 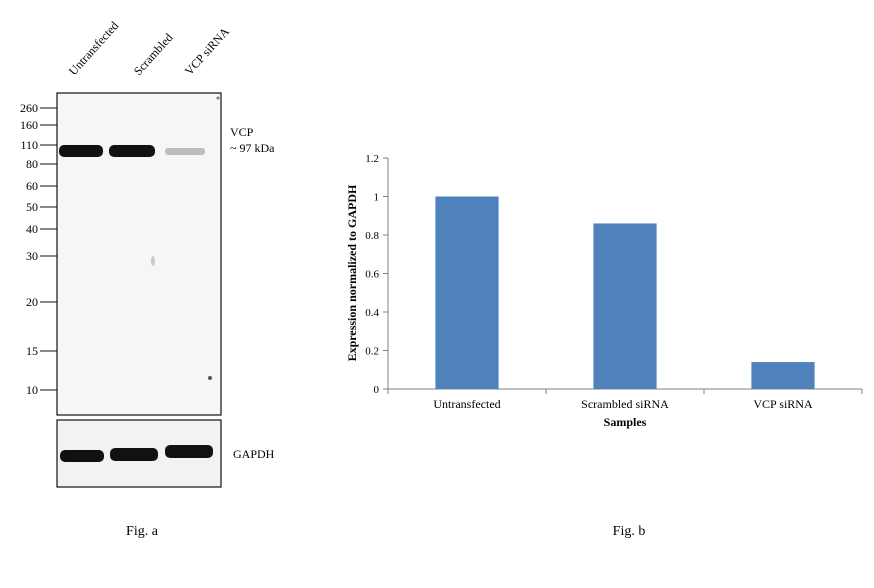 I want to click on vcp-band-vcp-sirna, so click(x=185, y=151).